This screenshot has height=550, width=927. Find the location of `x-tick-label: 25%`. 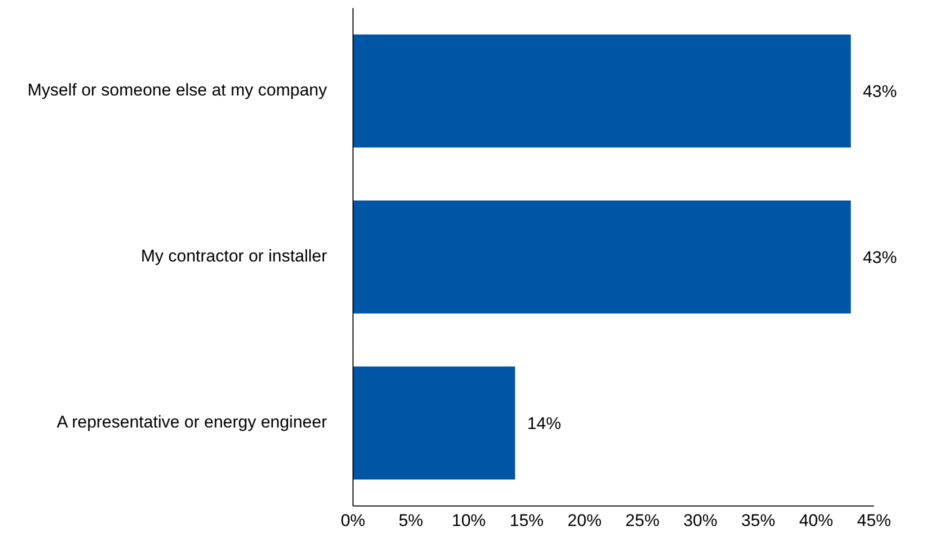

x-tick-label: 25% is located at coordinates (642, 520).